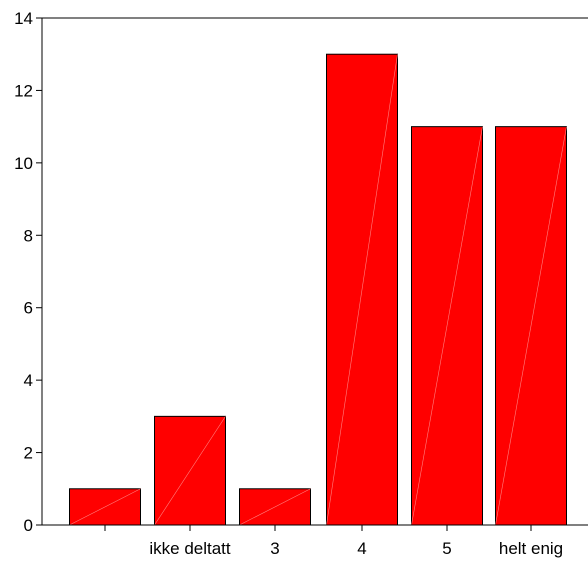 The width and height of the screenshot is (588, 563). I want to click on y-tick-label-0: 0, so click(28, 525).